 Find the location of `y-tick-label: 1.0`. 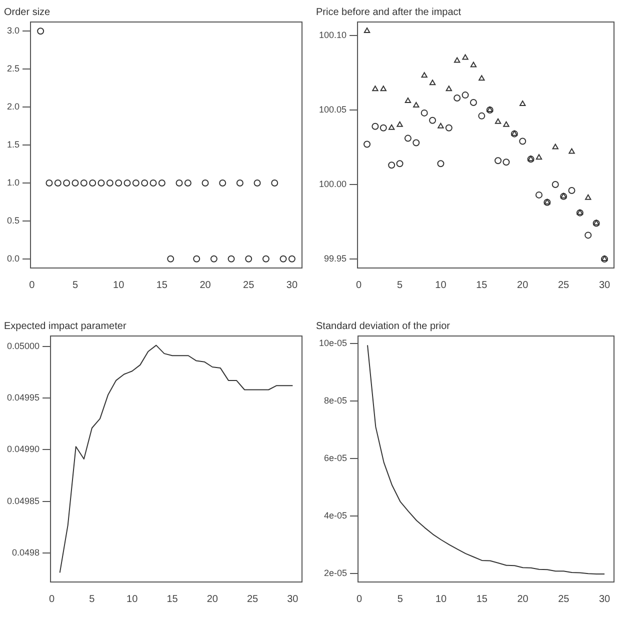

y-tick-label: 1.0 is located at coordinates (13, 182).